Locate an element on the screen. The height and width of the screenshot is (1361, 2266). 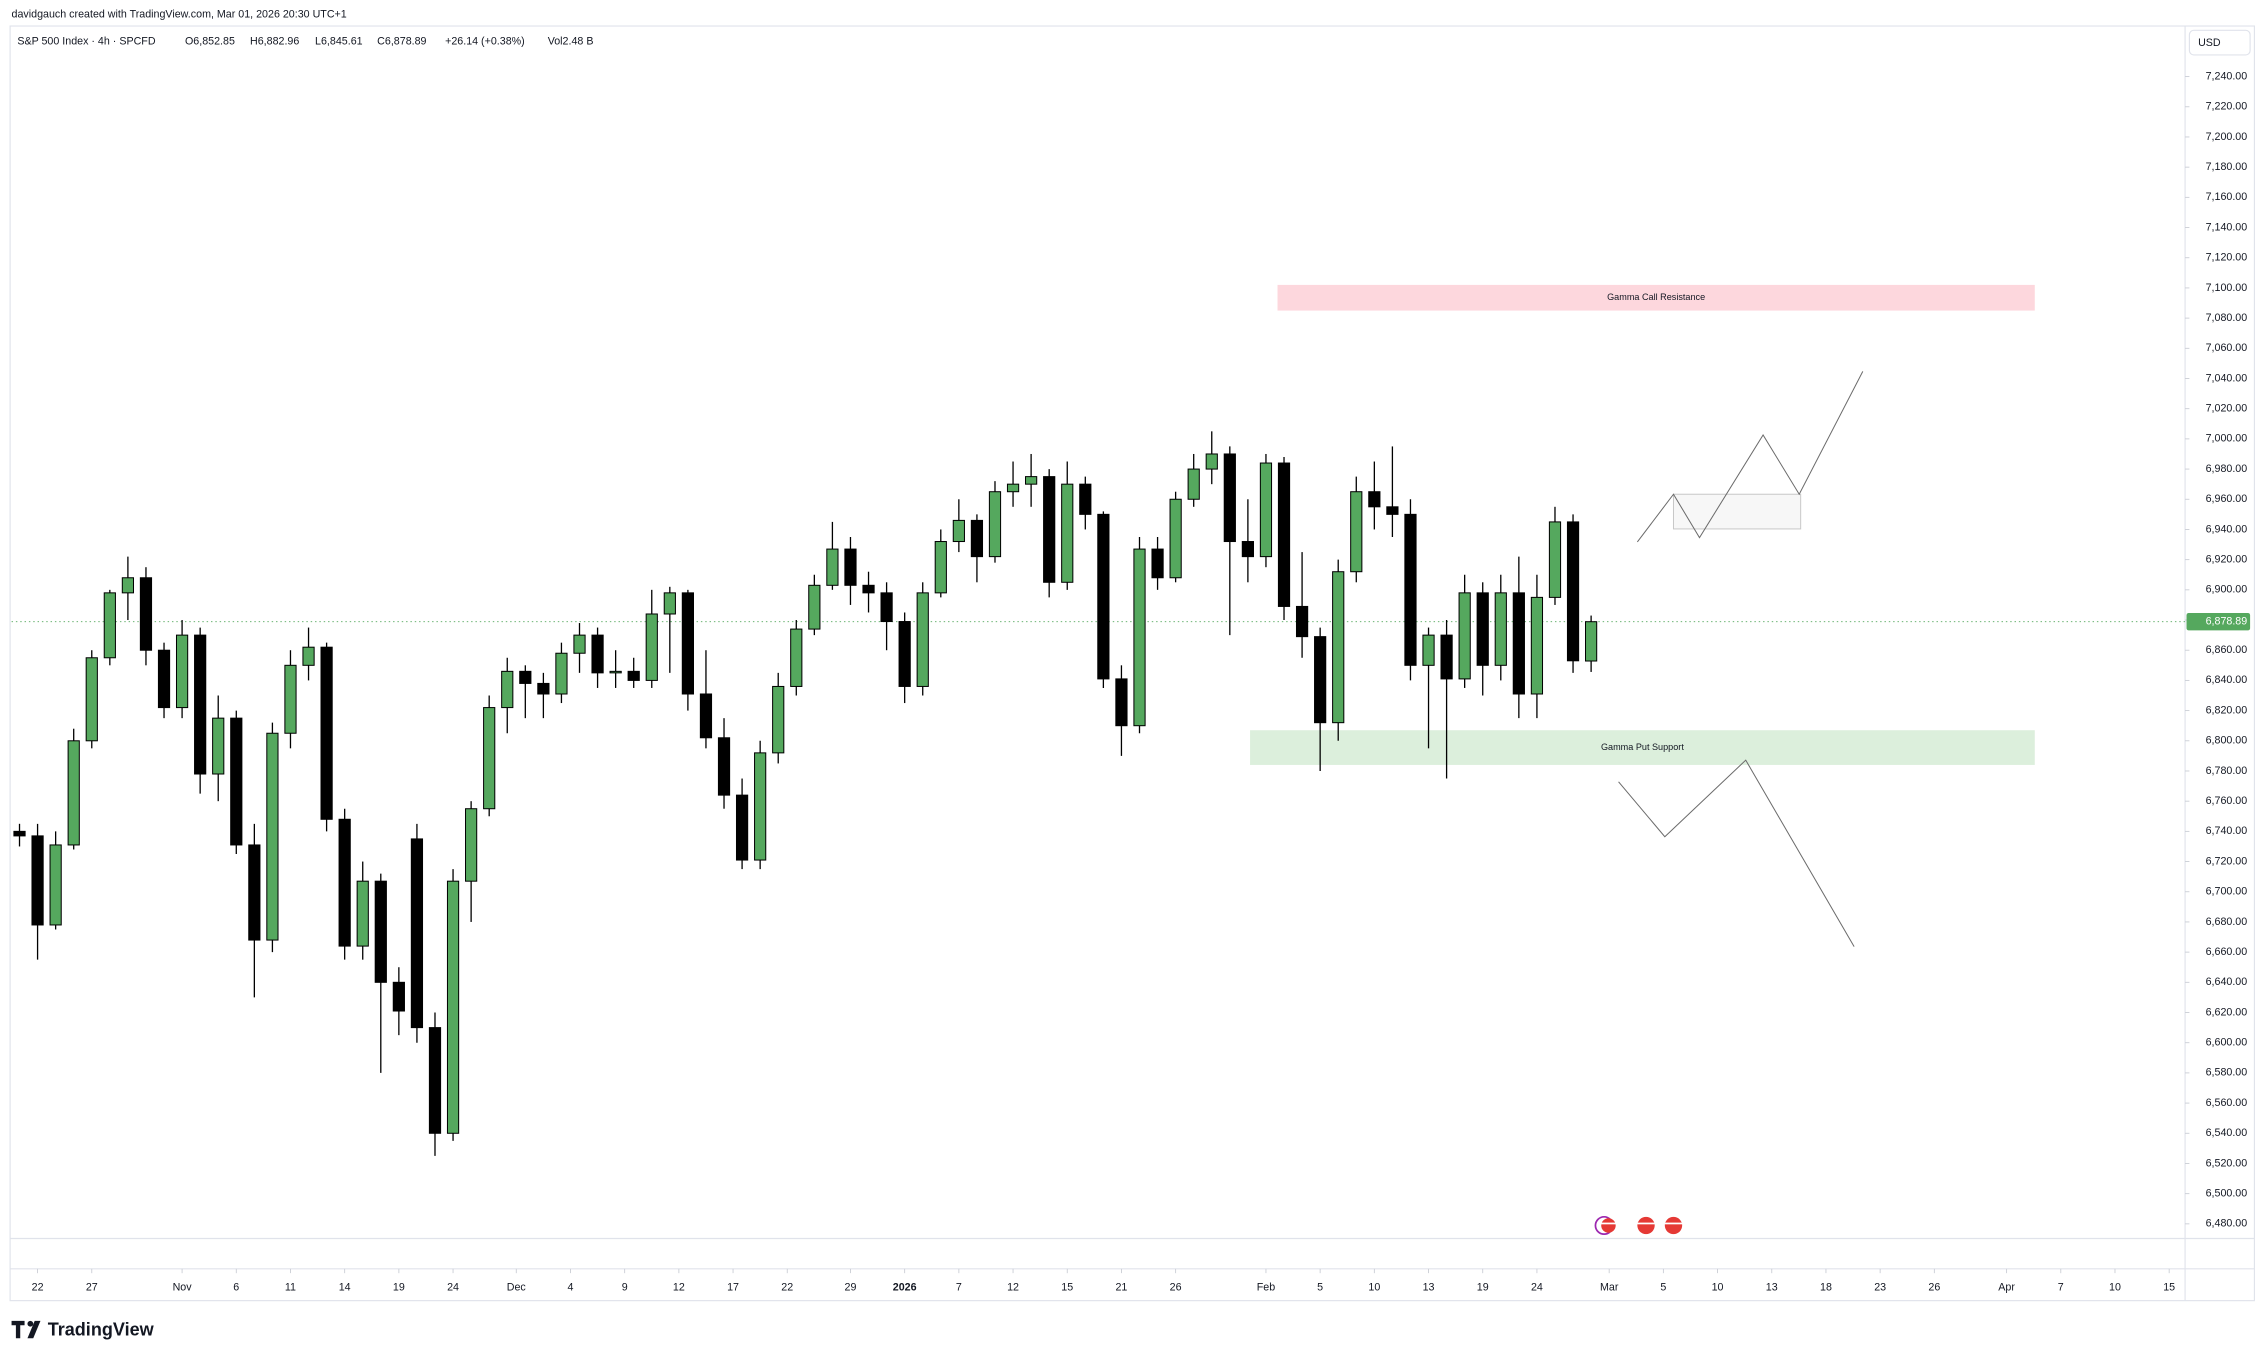
flag-stripe is located at coordinates (1608, 1223).